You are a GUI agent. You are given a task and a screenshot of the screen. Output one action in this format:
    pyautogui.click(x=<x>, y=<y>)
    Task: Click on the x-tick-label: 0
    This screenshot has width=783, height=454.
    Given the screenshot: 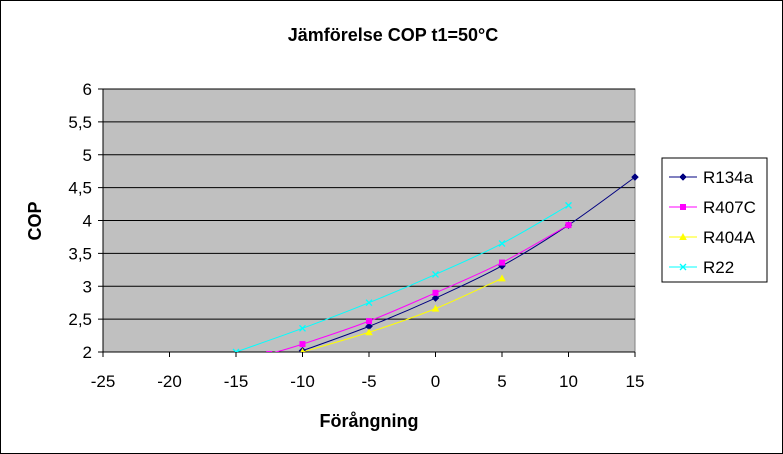 What is the action you would take?
    pyautogui.click(x=435, y=381)
    